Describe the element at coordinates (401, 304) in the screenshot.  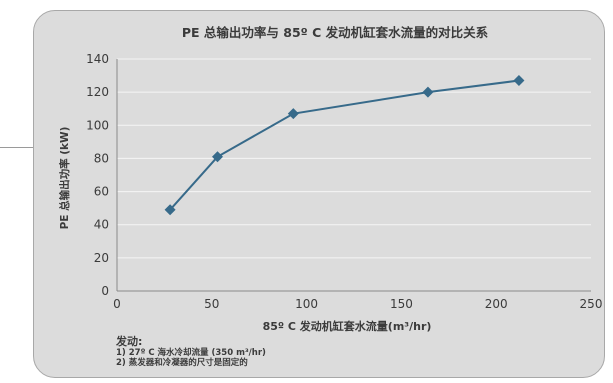
I see `x-tick-label: 150` at that location.